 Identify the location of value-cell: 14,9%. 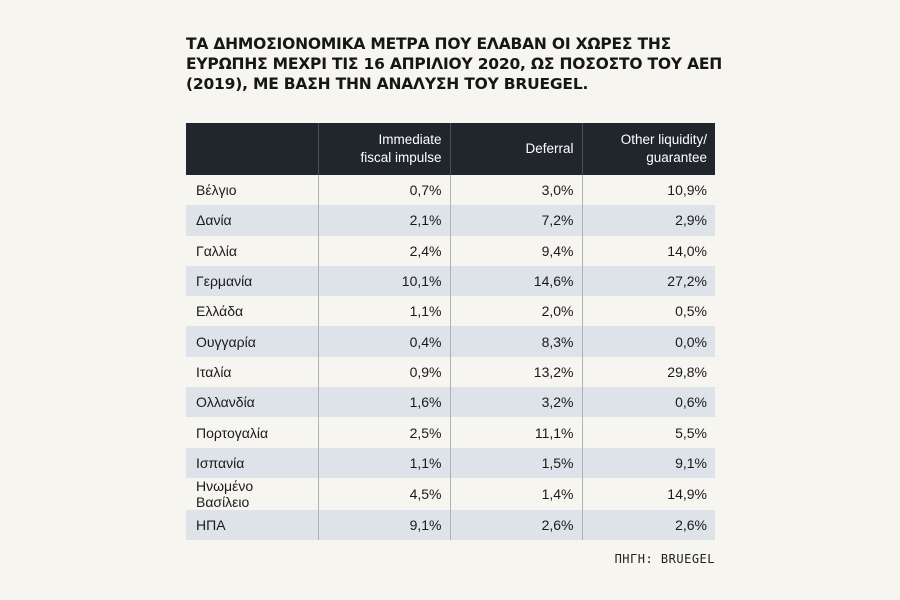
(648, 493).